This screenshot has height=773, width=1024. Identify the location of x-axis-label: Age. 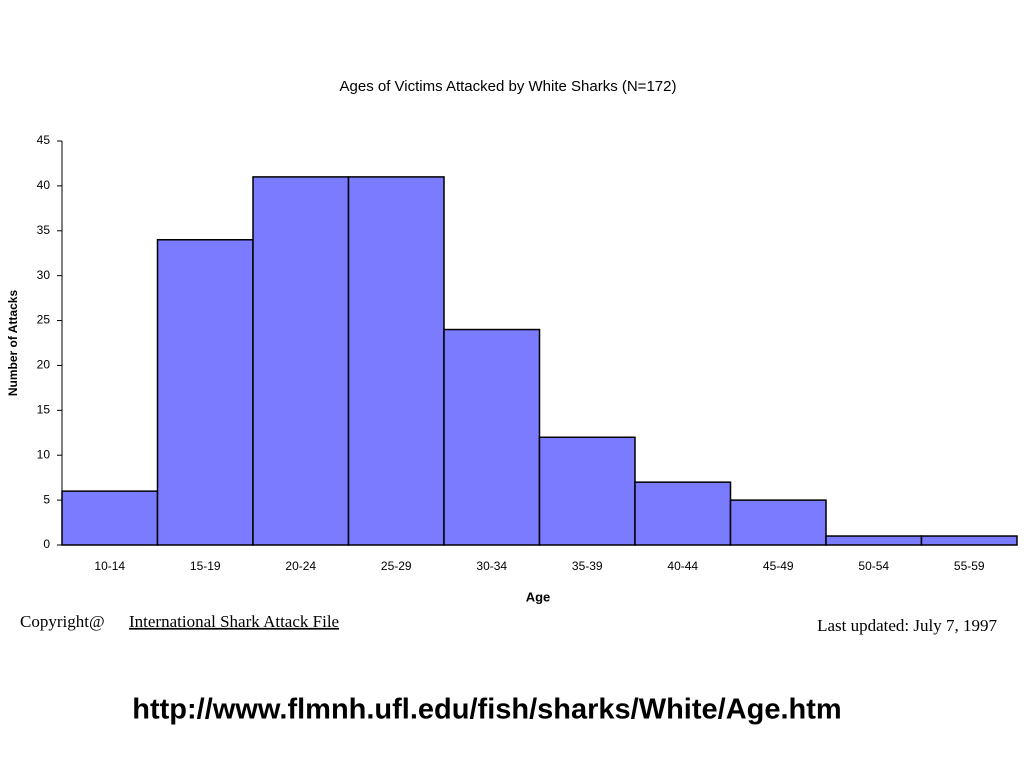
(538, 596).